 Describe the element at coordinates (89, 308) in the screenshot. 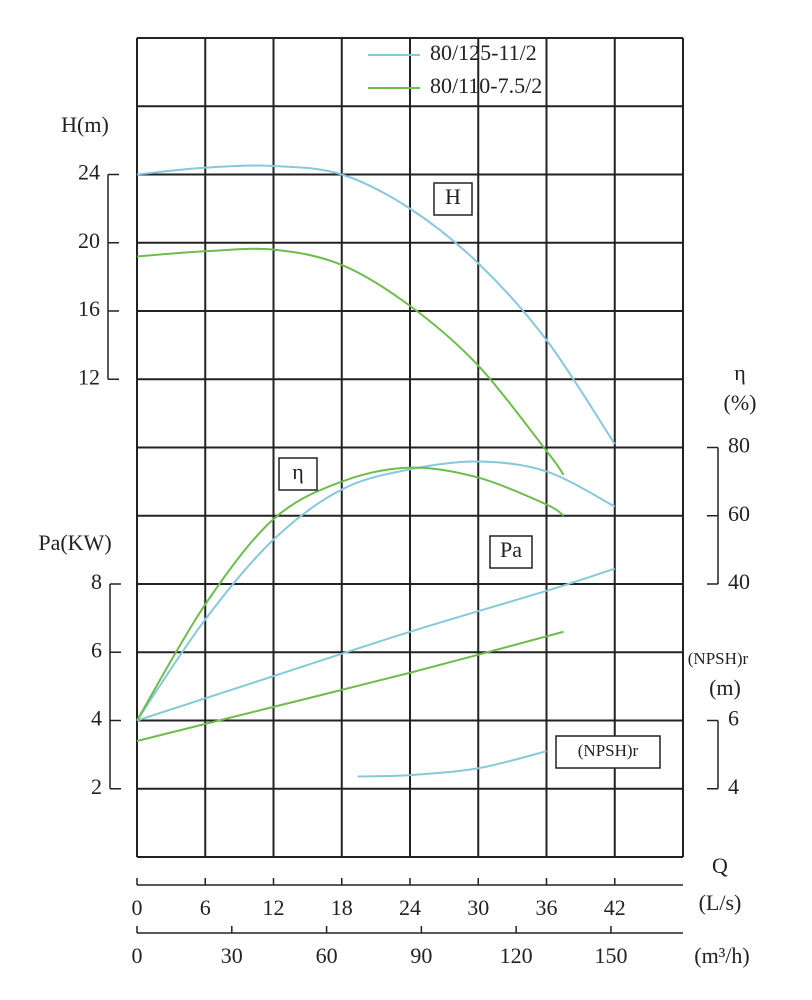

I see `y-tick-label: 16` at that location.